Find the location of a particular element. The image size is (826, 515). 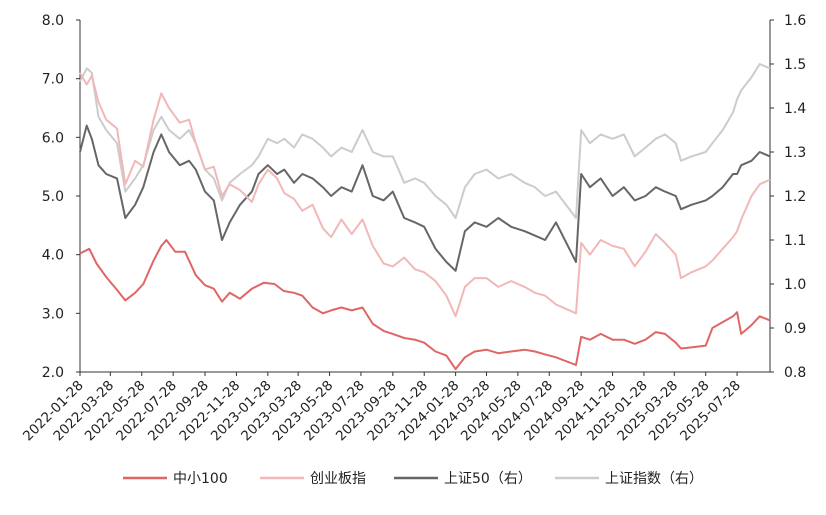

y-right-tick-label: 1.4 is located at coordinates (795, 109).